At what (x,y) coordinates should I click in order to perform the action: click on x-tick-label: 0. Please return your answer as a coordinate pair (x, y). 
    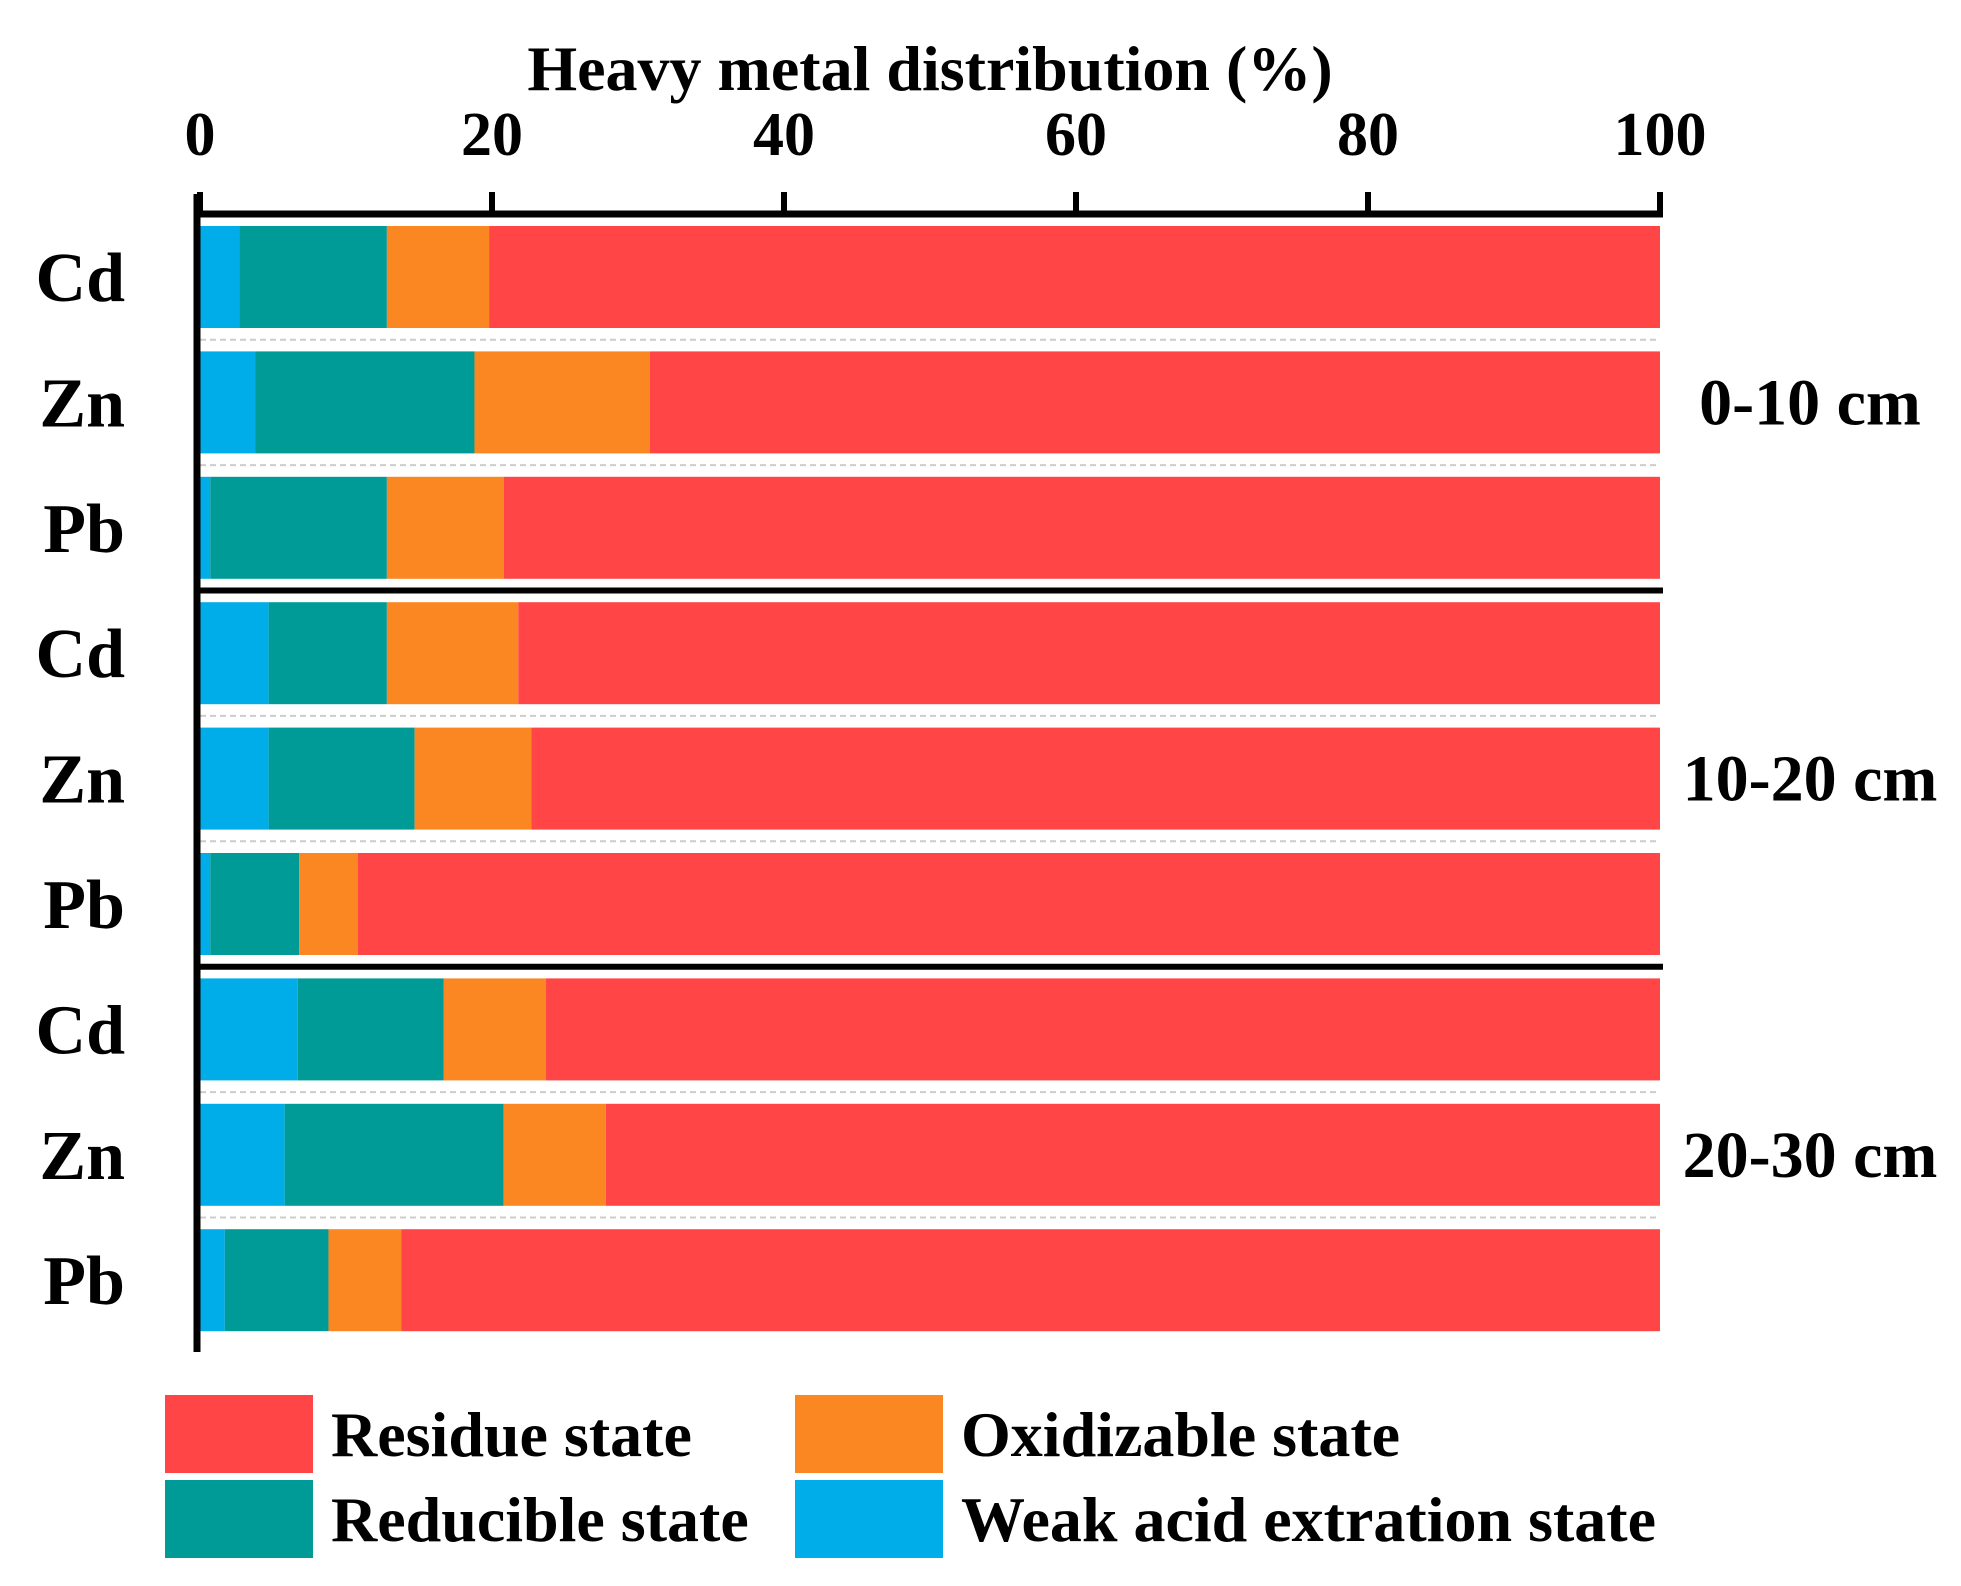
    Looking at the image, I should click on (200, 135).